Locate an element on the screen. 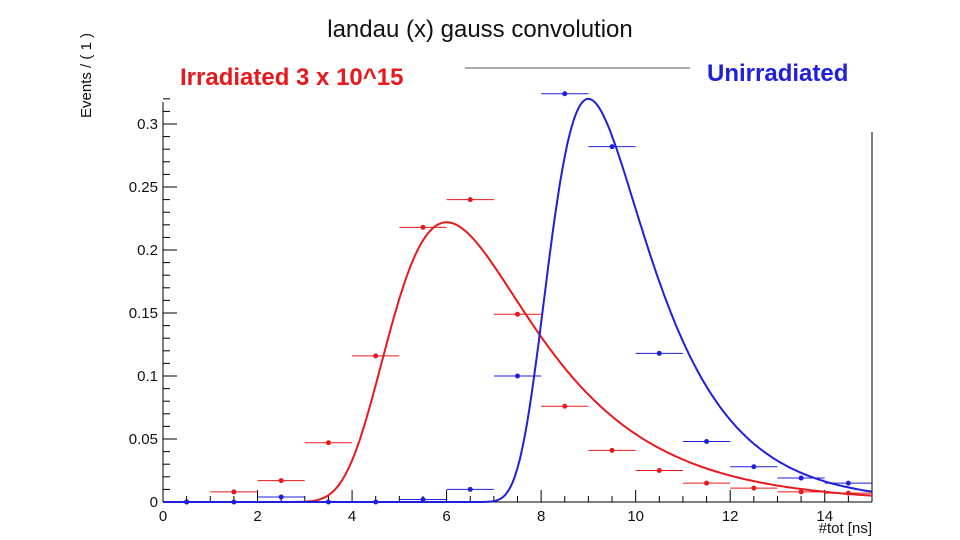  y-tick-label: 0.25 is located at coordinates (143, 187).